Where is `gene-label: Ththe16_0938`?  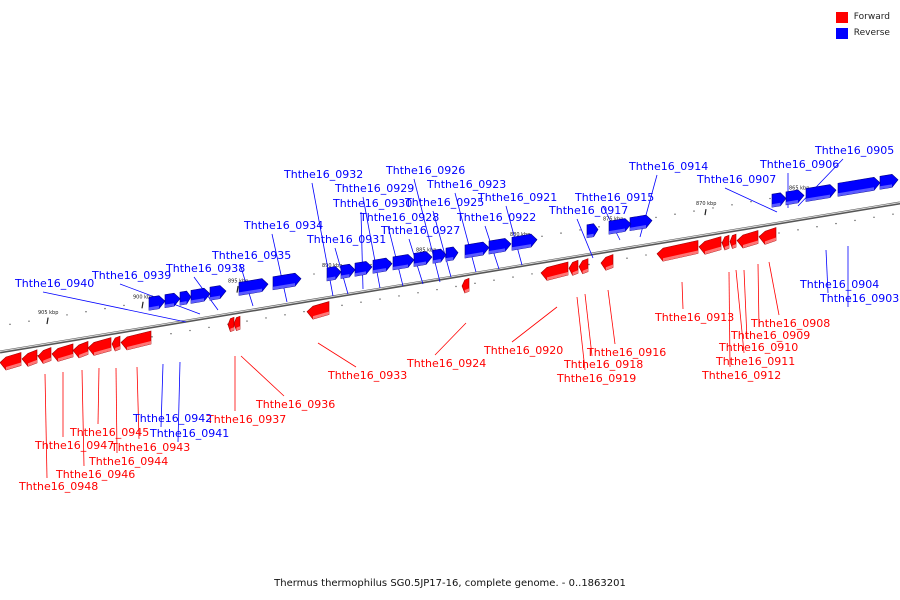 gene-label: Ththe16_0938 is located at coordinates (205, 268).